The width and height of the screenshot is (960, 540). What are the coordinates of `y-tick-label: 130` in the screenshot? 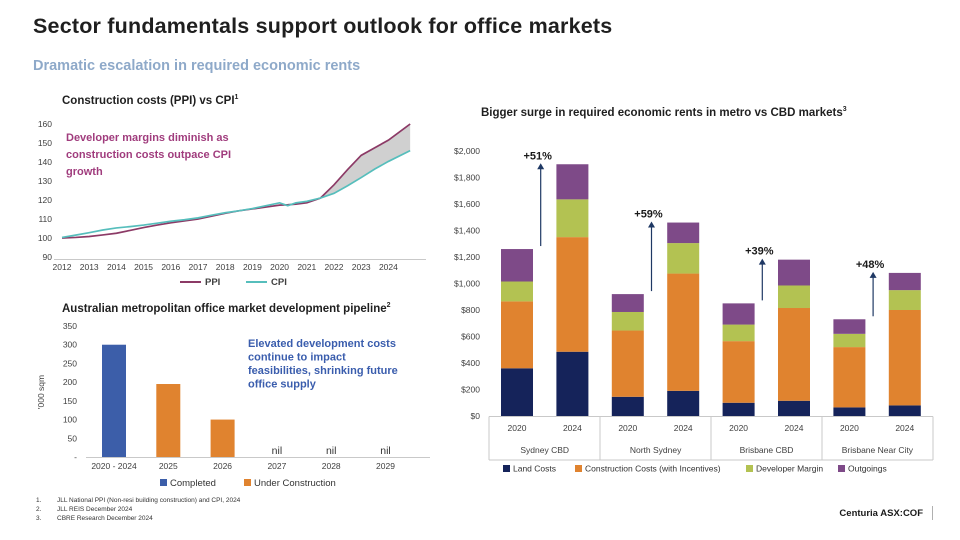 It's located at (45, 181).